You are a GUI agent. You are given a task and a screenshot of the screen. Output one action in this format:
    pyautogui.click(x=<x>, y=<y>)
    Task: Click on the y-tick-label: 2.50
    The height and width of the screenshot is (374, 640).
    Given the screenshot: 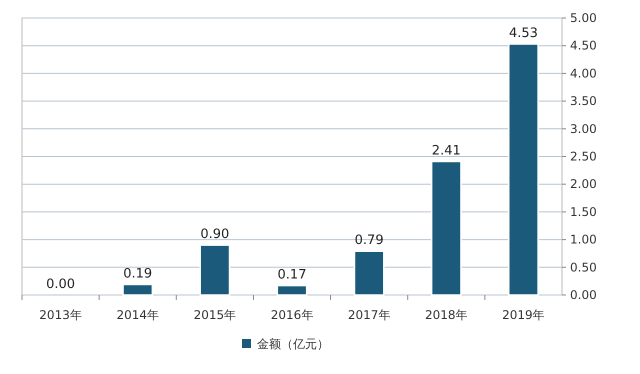 What is the action you would take?
    pyautogui.click(x=583, y=157)
    